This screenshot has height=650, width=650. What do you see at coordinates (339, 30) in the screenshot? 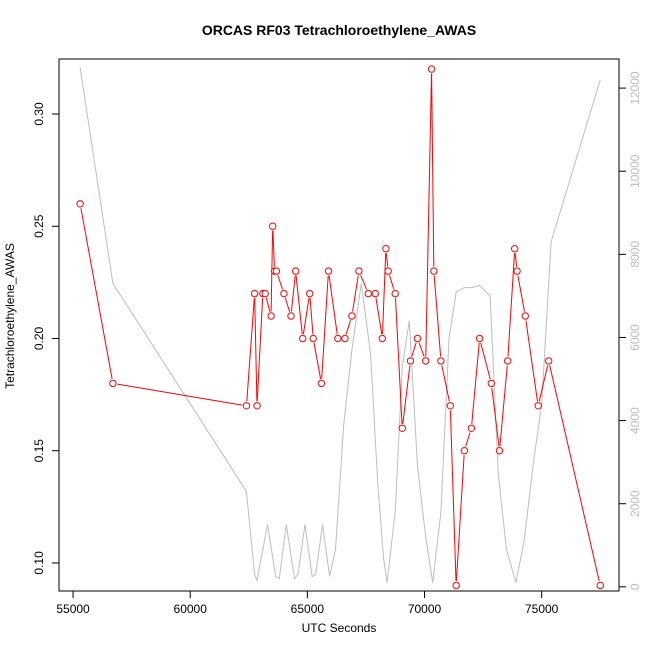
I see `chart-title: ORCAS RF03 Tetrachloroethylene_AWAS` at bounding box center [339, 30].